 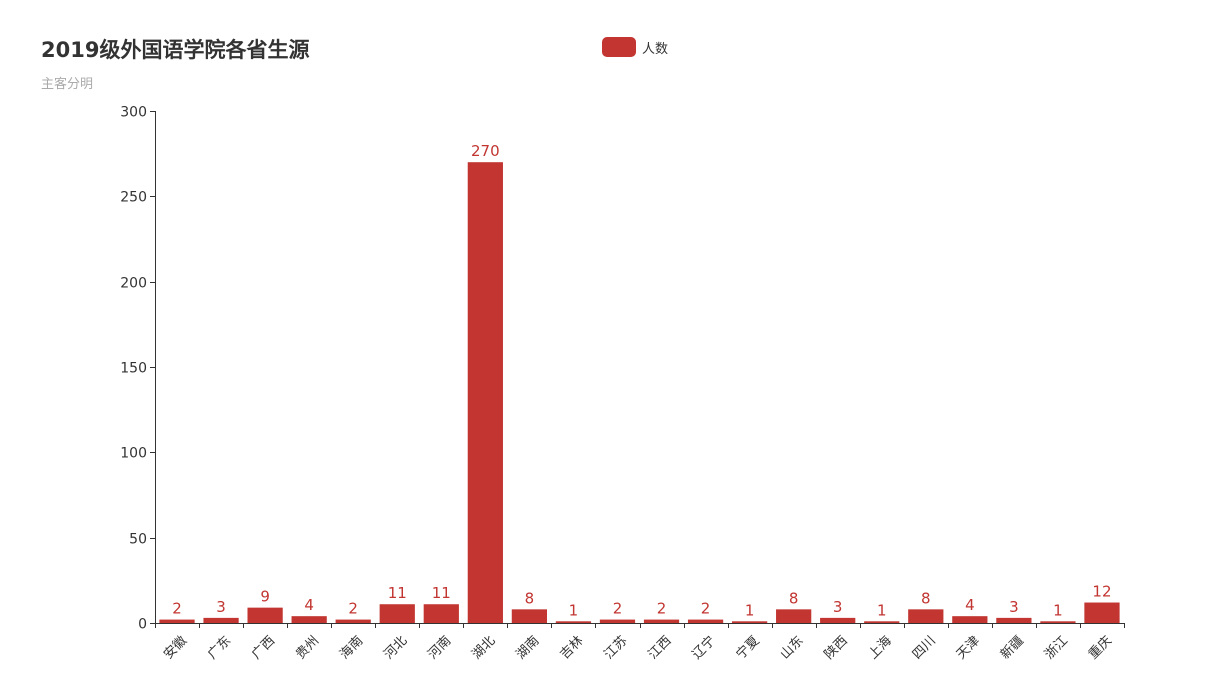 I want to click on bar-江苏, so click(x=617, y=621).